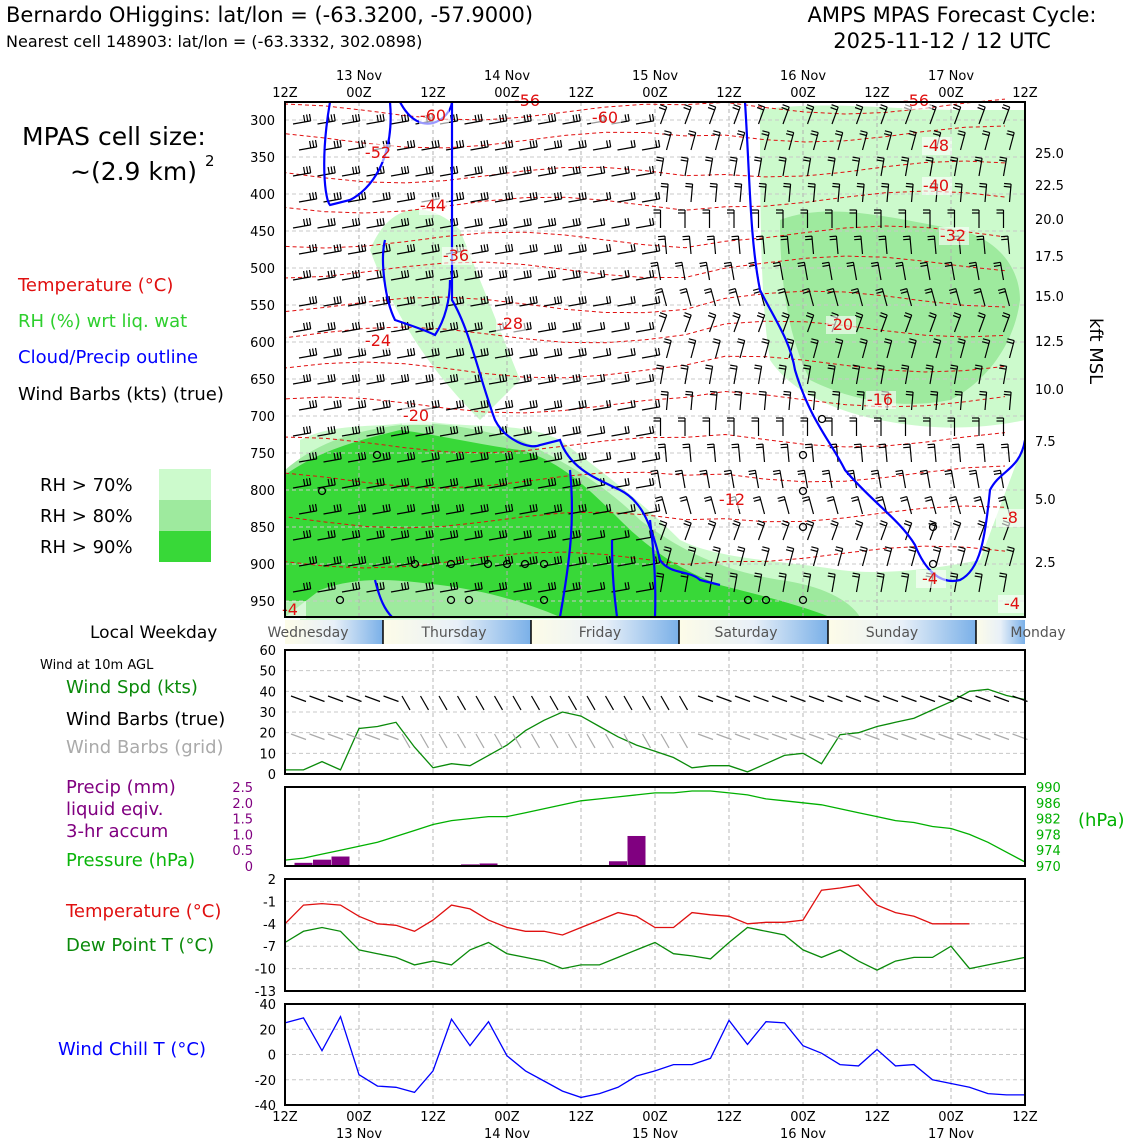  Describe the element at coordinates (457, 632) in the screenshot. I see `weekday-segment` at that location.